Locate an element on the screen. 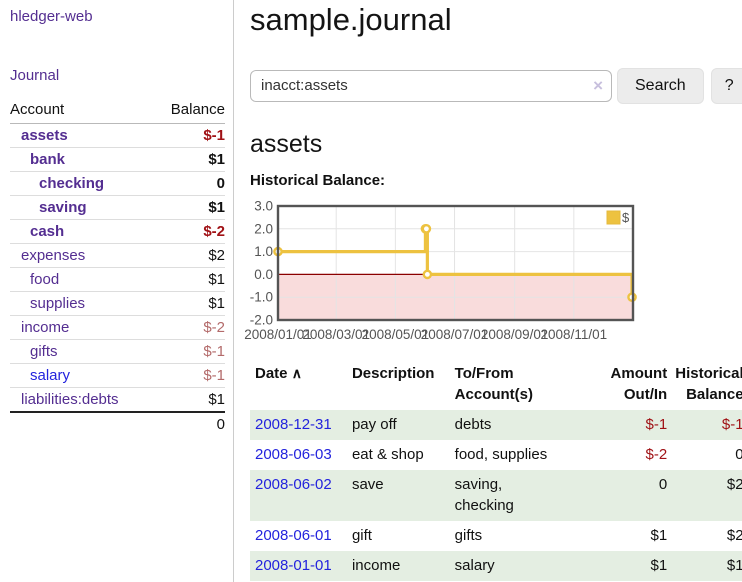  register-description-cell: save is located at coordinates (367, 484).